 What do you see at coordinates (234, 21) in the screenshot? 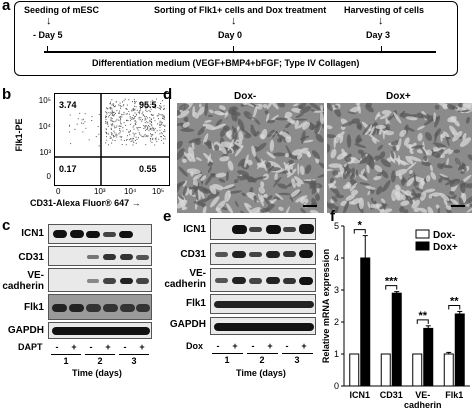
I see `arrow-sorting: ↓` at bounding box center [234, 21].